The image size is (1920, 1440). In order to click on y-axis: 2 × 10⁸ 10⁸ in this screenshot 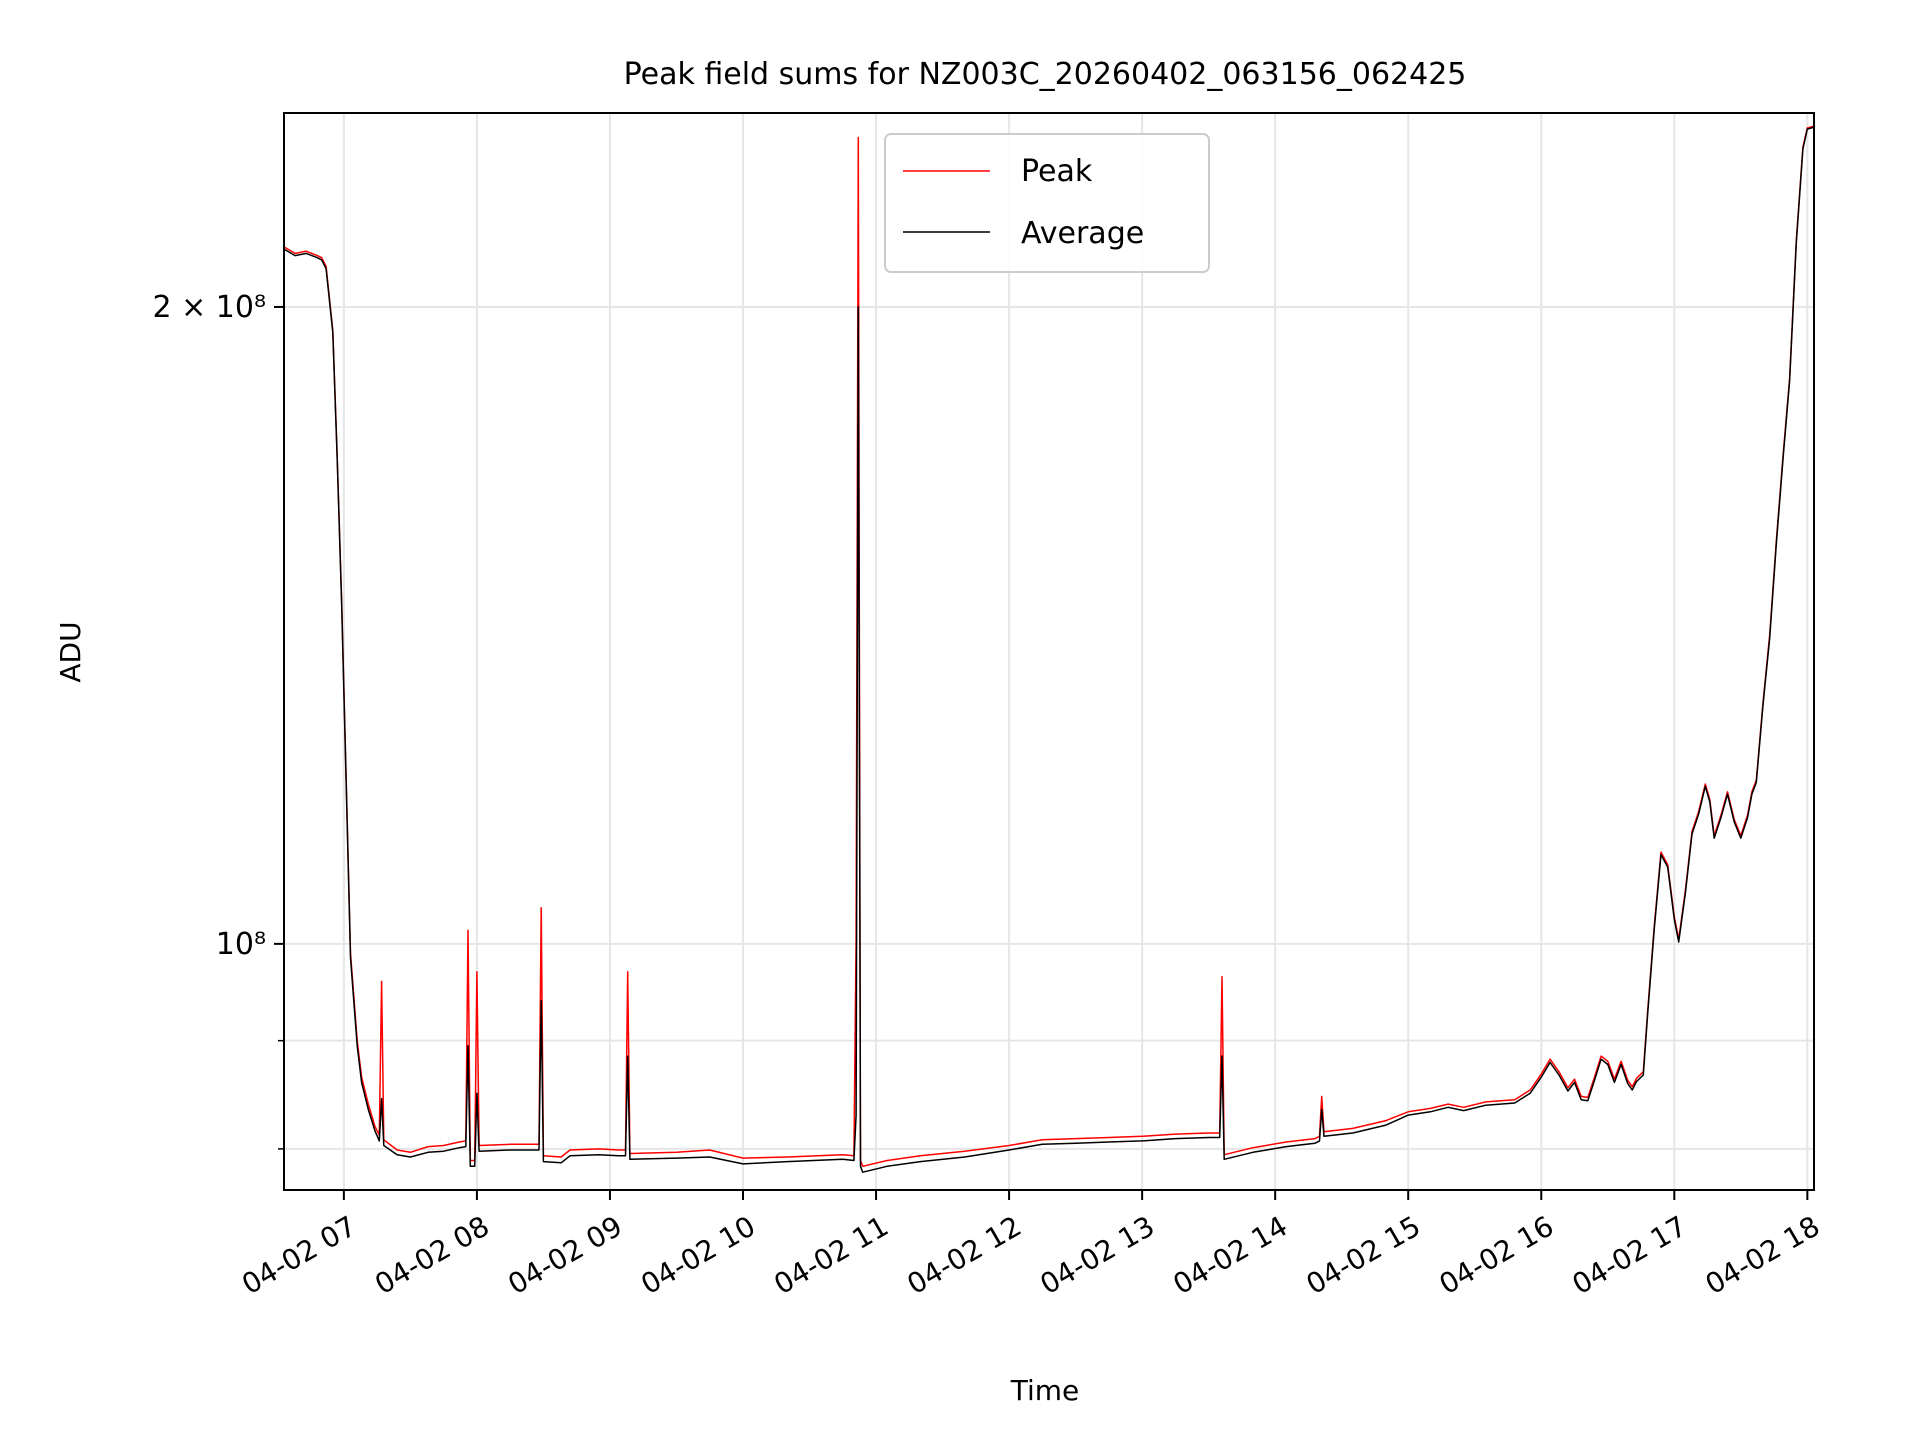, I will do `click(218, 720)`.